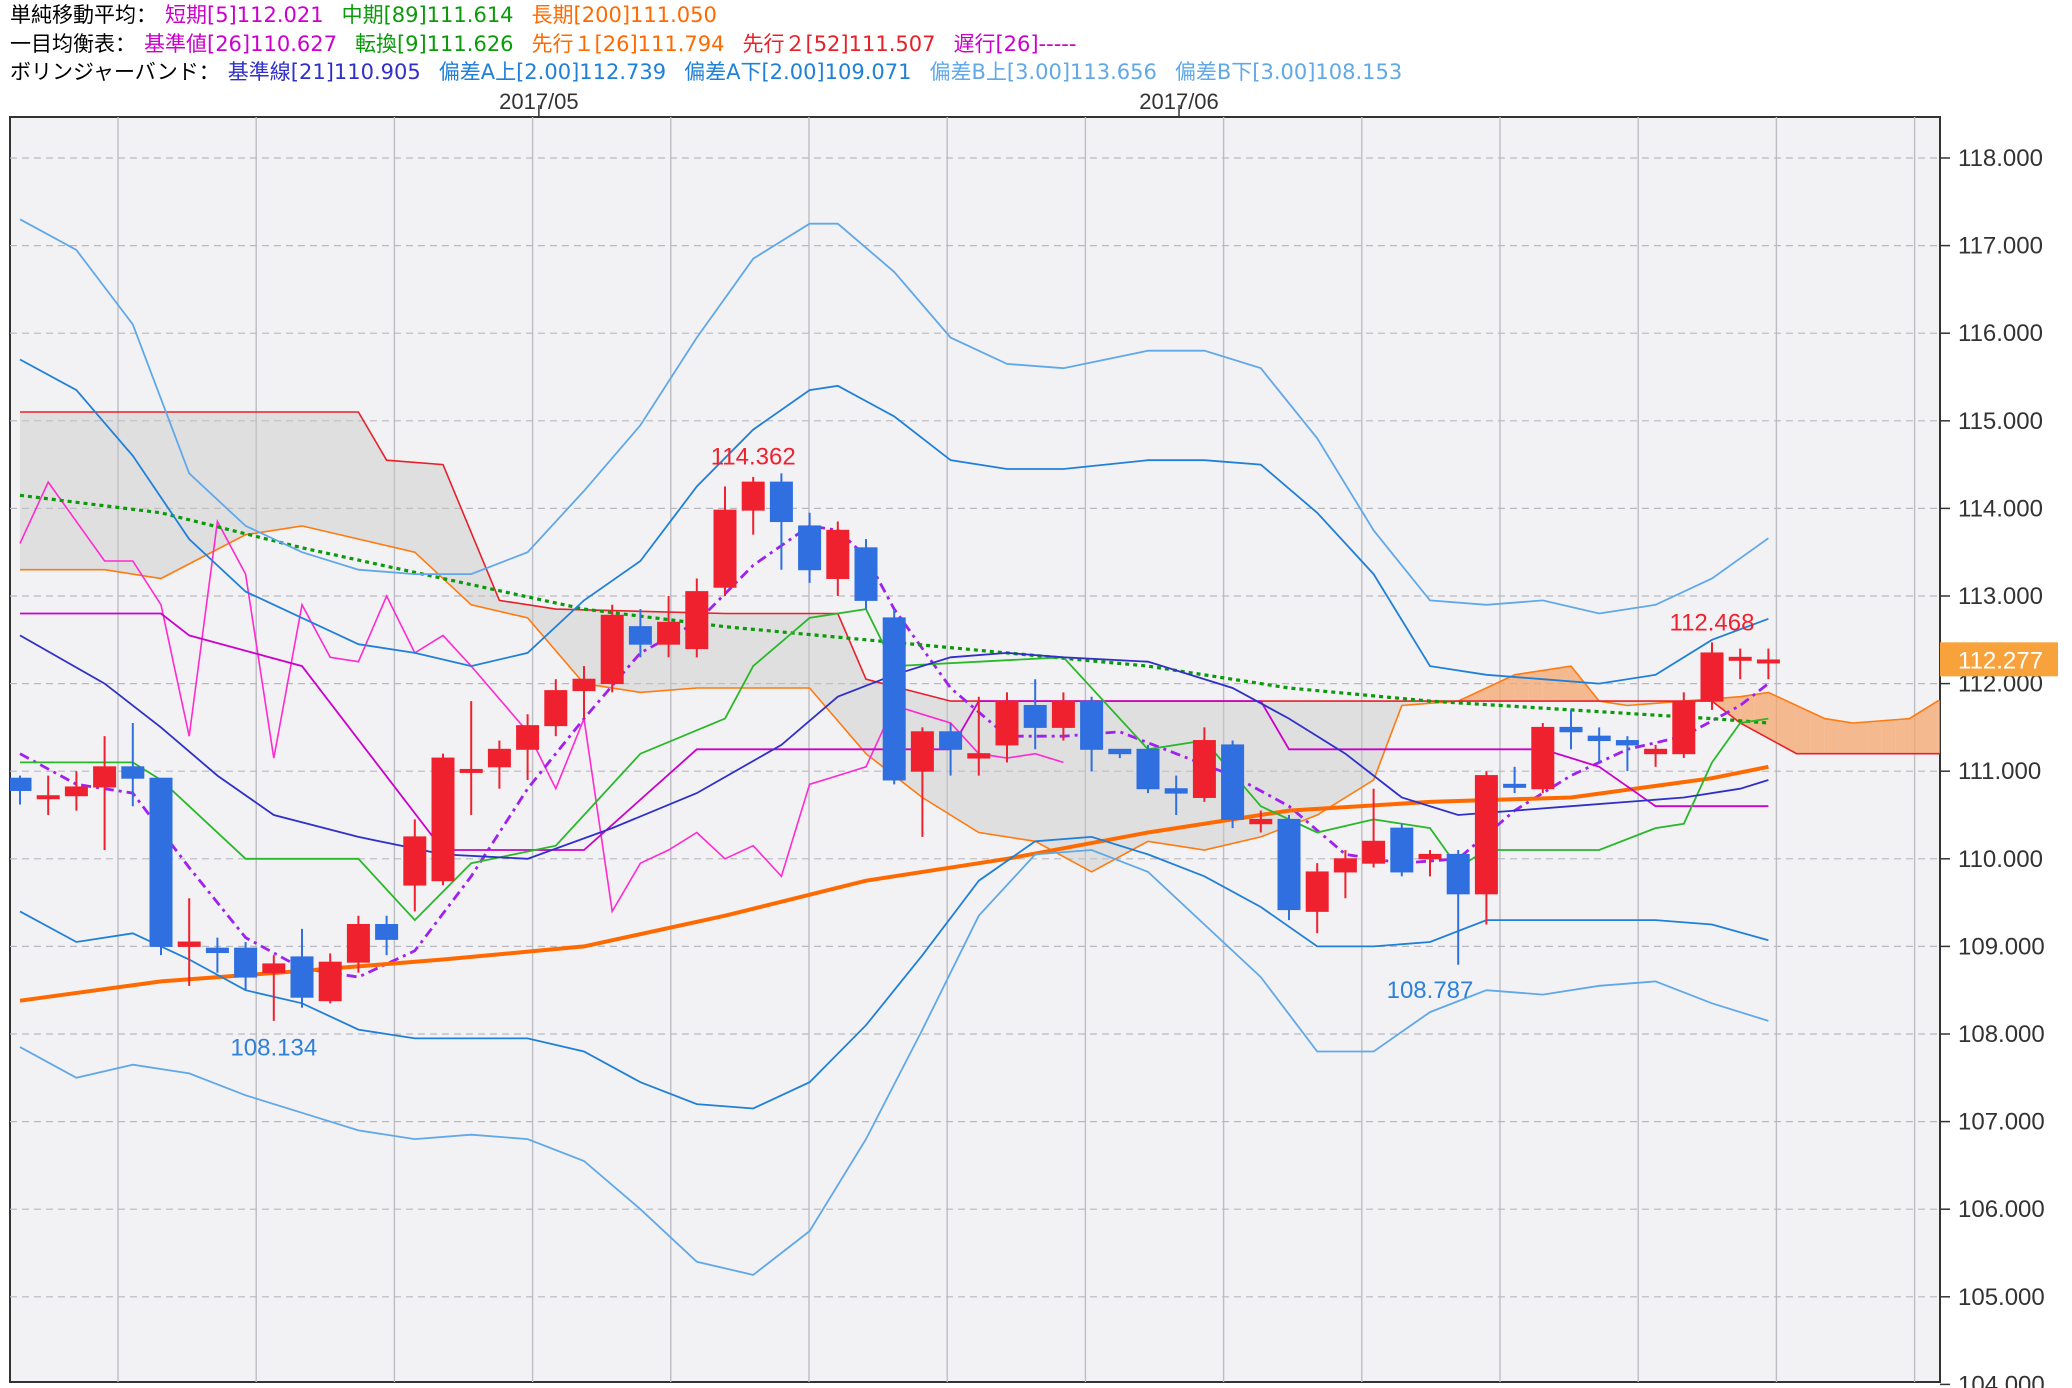  Describe the element at coordinates (273, 1047) in the screenshot. I see `price-annotation: 108.134` at that location.